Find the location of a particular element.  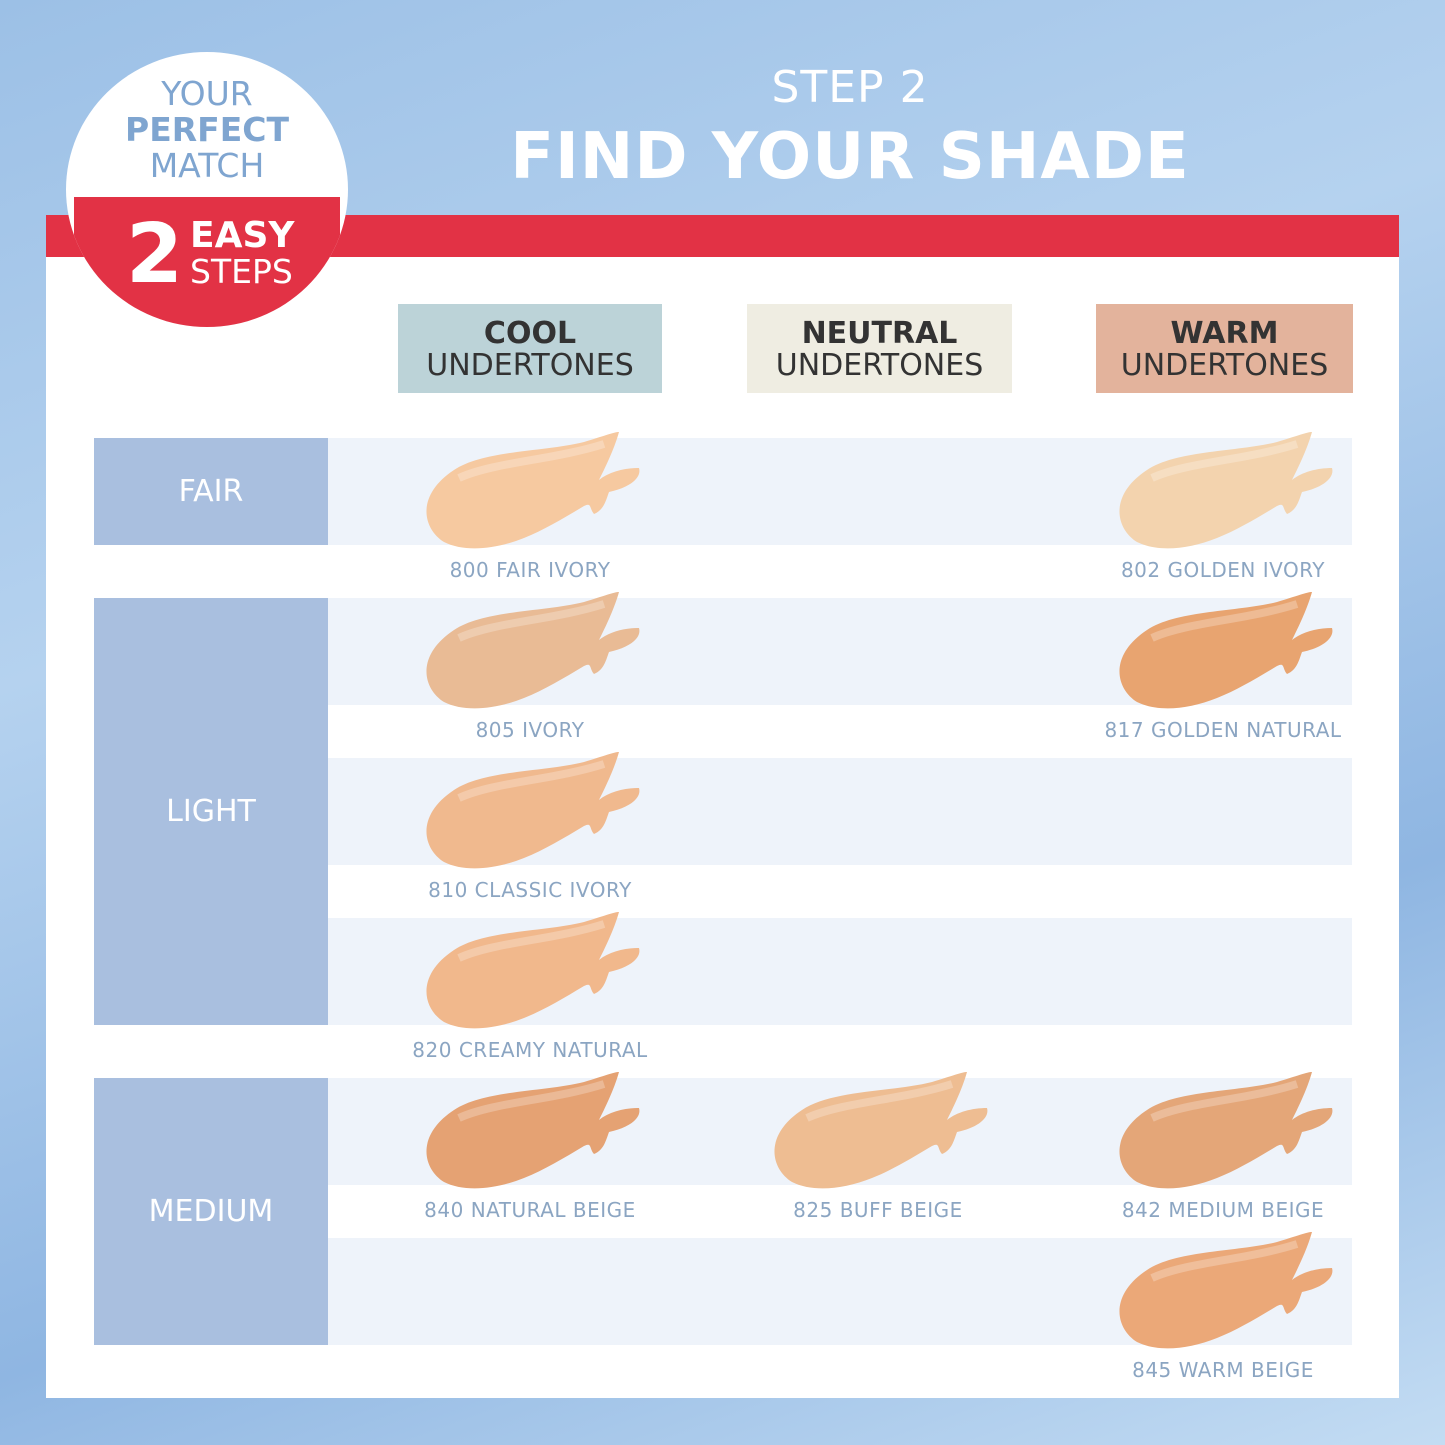

shade-name: 800 FAIR IVORY is located at coordinates (530, 570).